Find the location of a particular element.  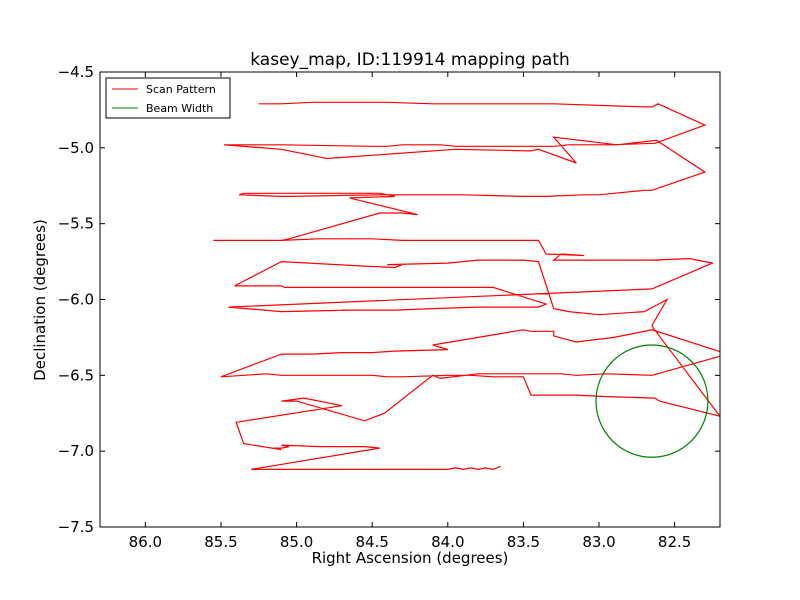

chart-title: kasey_map, ID:119914 mapping path is located at coordinates (409, 60).